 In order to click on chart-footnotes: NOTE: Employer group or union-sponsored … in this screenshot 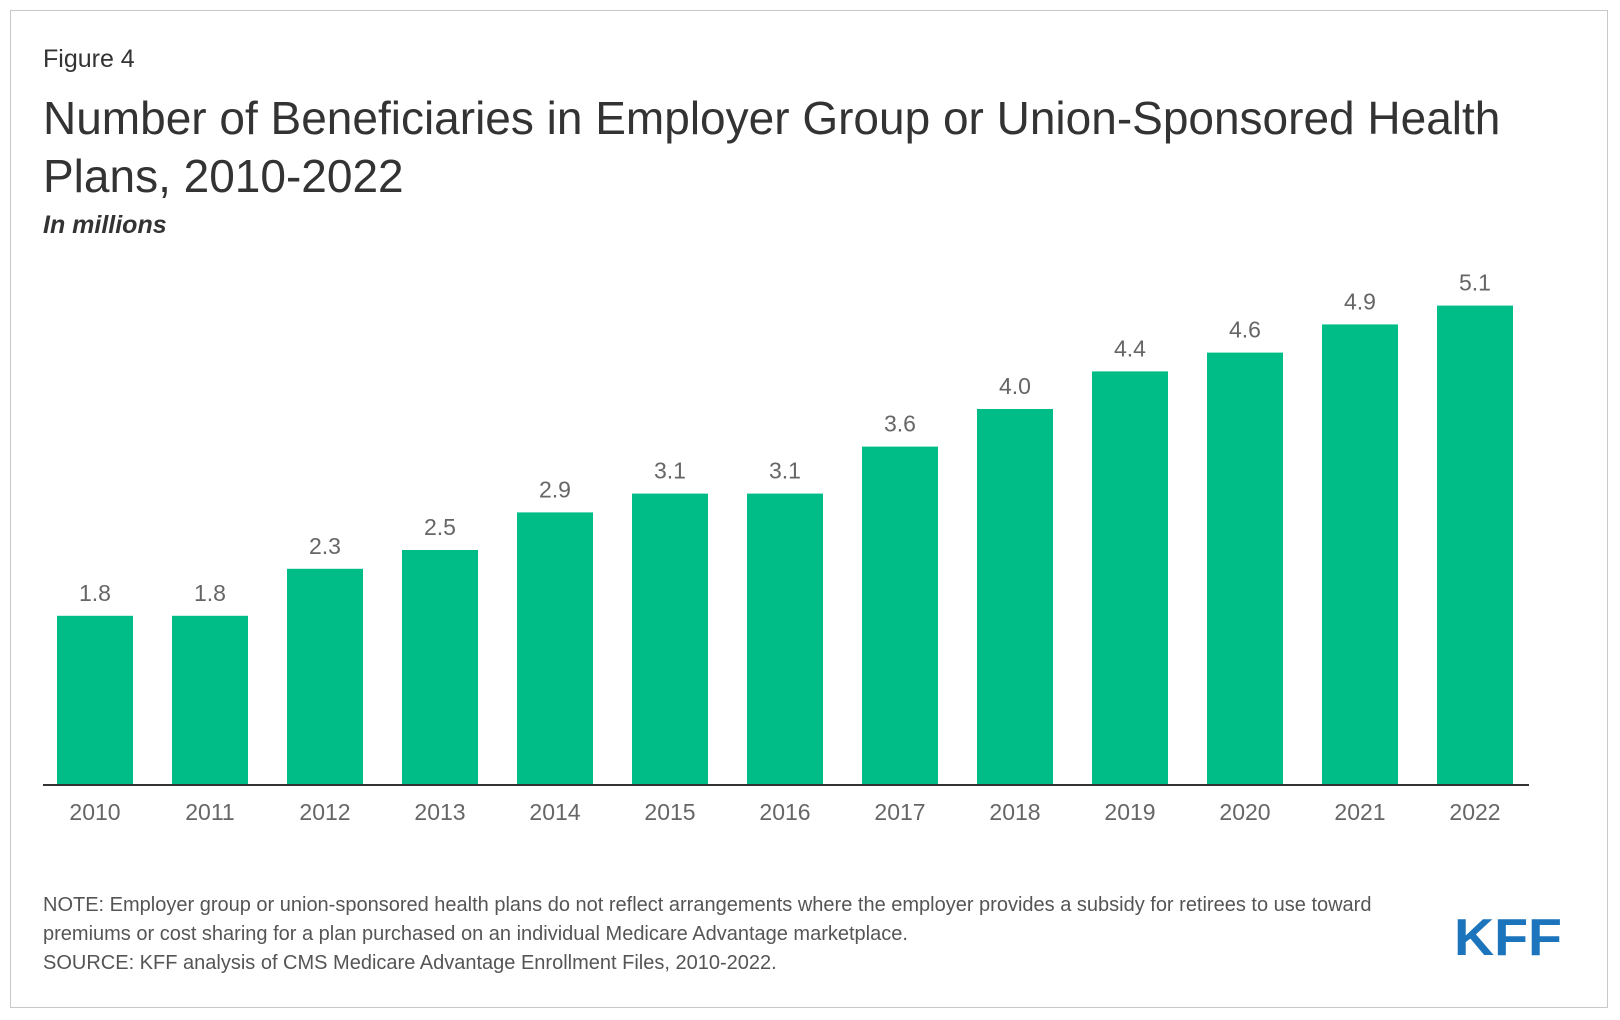, I will do `click(753, 934)`.